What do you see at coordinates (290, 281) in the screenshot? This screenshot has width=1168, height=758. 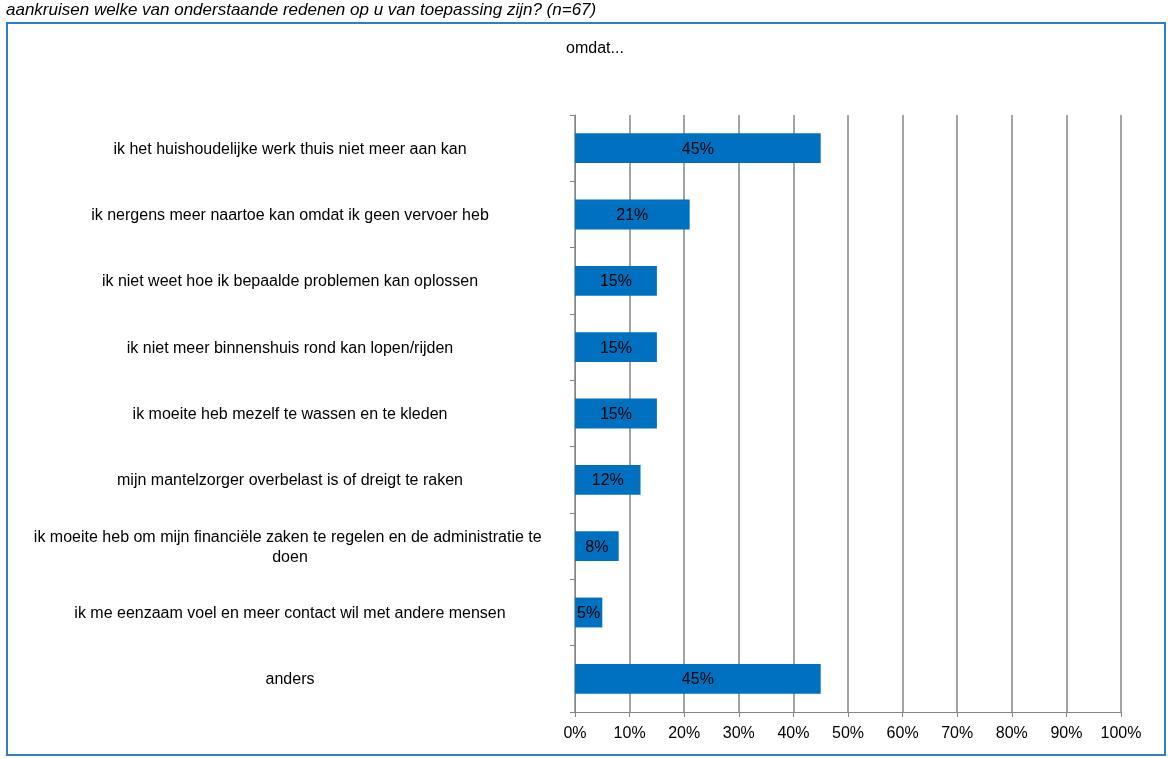 I see `y-tick-label: ik niet weet hoe ik bepaalde problemen kan oplossen` at bounding box center [290, 281].